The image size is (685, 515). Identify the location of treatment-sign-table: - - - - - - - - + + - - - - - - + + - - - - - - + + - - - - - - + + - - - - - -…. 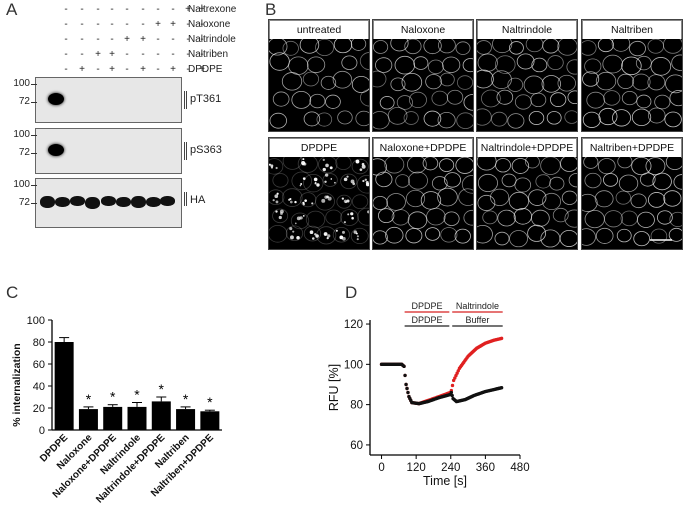
(155, 39).